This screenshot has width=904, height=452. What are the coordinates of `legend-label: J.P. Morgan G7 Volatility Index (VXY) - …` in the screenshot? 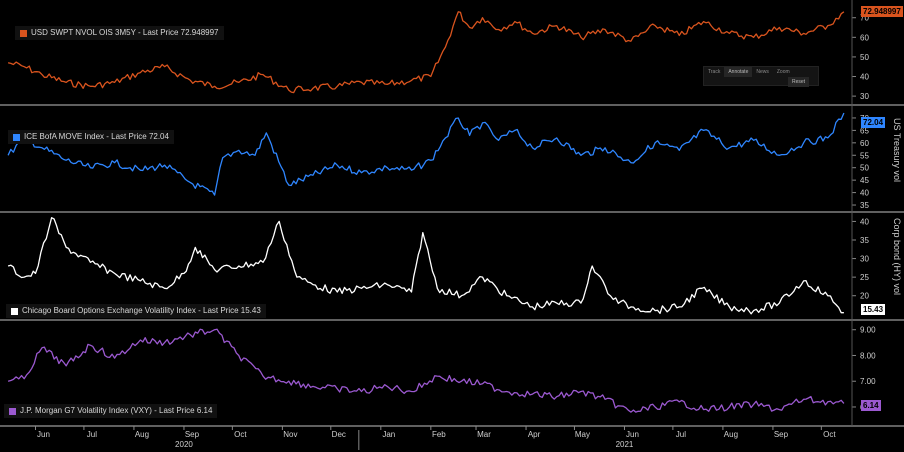 It's located at (116, 410).